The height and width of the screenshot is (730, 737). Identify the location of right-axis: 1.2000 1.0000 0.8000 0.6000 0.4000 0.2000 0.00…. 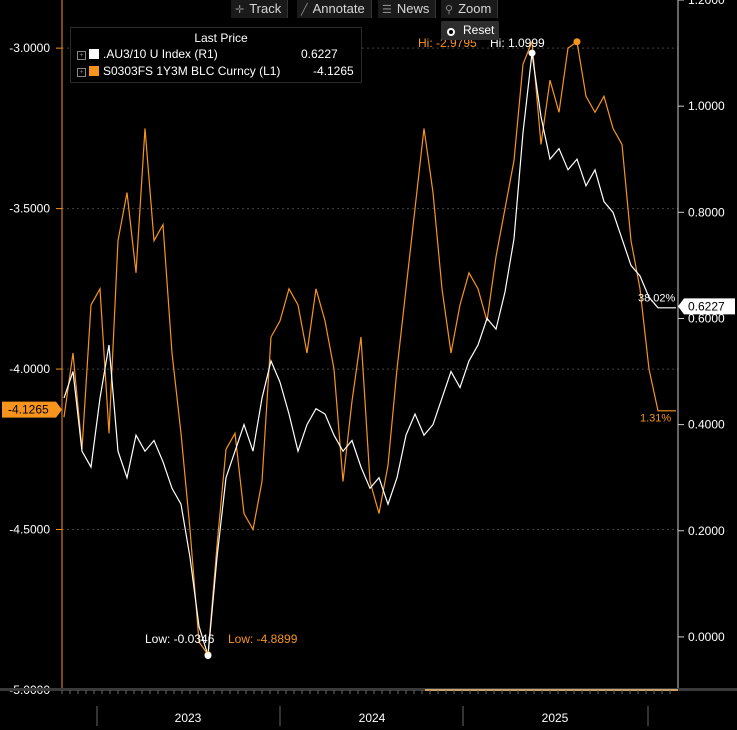
(701, 322).